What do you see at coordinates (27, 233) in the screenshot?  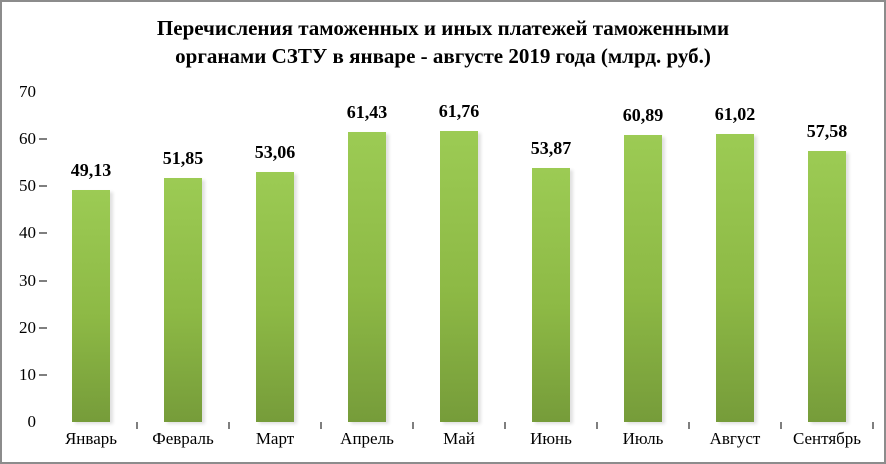 I see `y-axis-tick-label: 40` at bounding box center [27, 233].